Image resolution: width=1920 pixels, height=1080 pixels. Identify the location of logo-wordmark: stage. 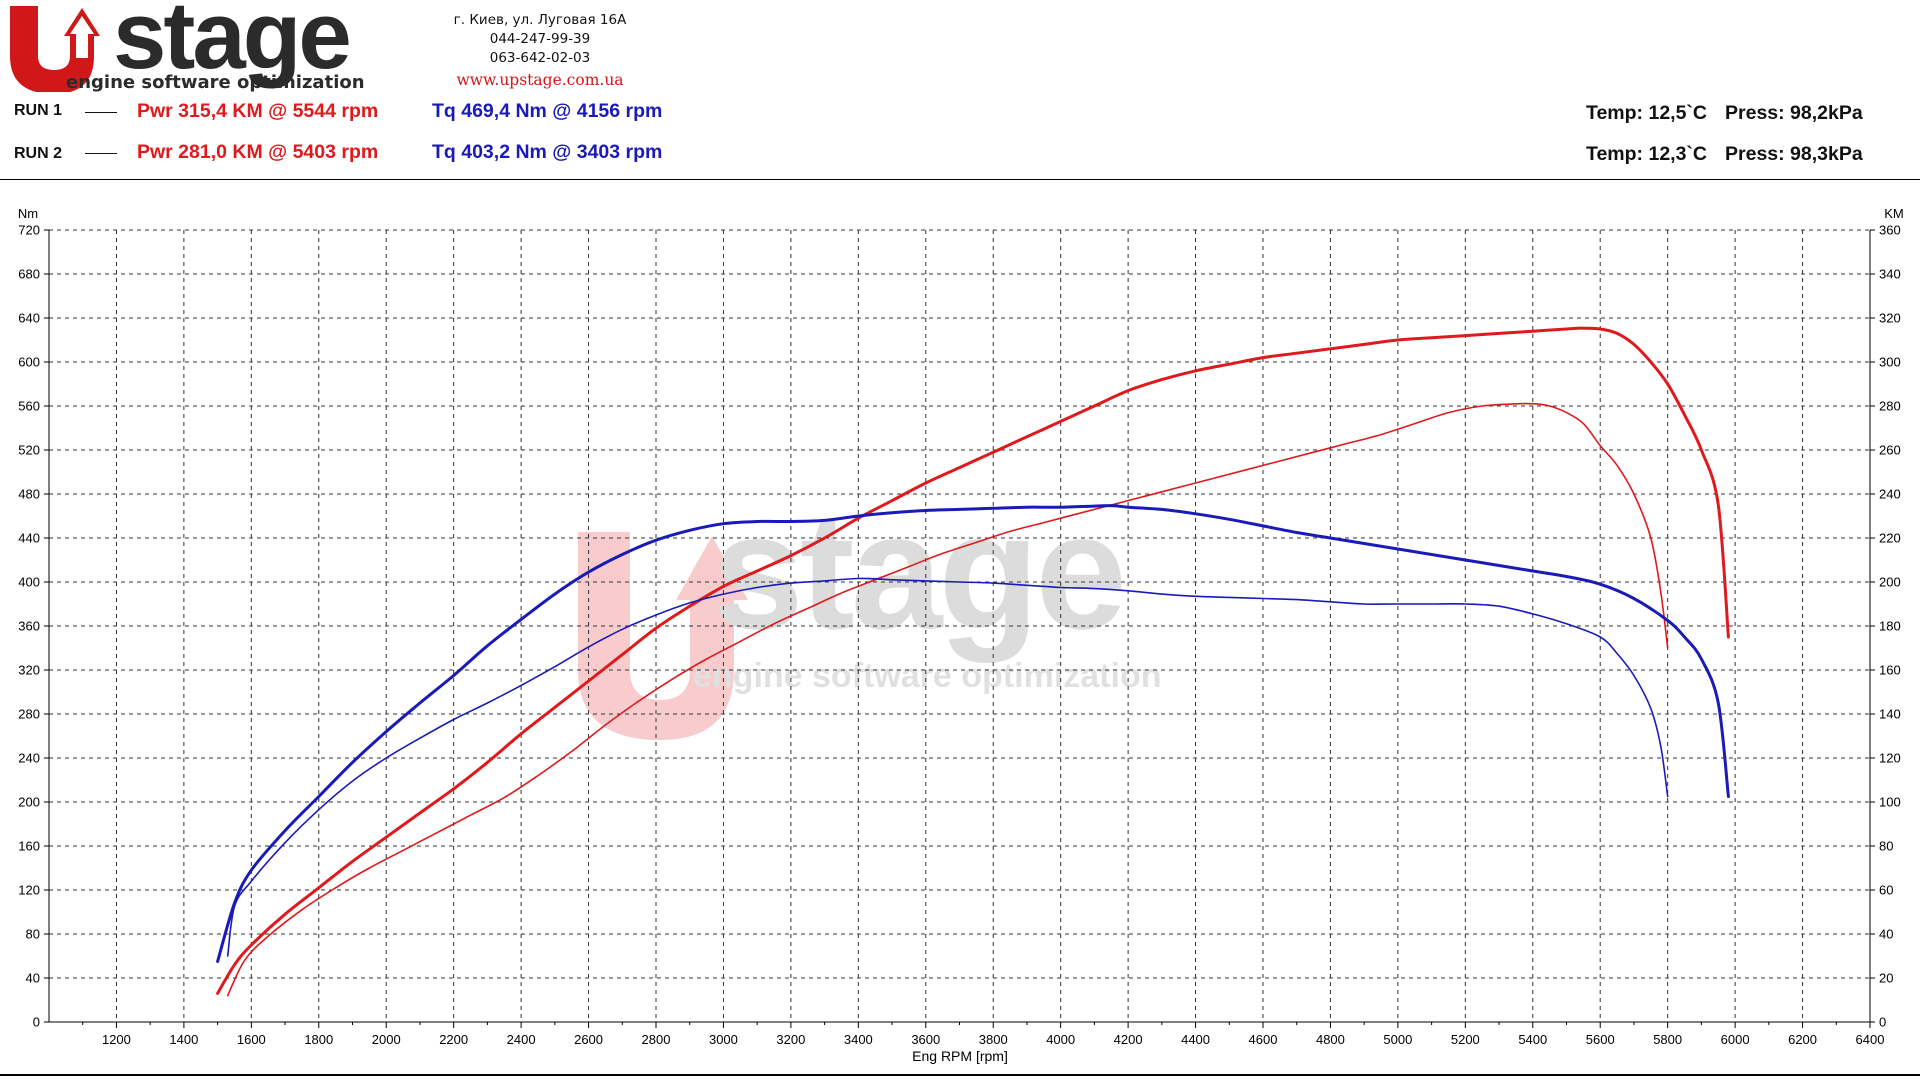
(232, 44).